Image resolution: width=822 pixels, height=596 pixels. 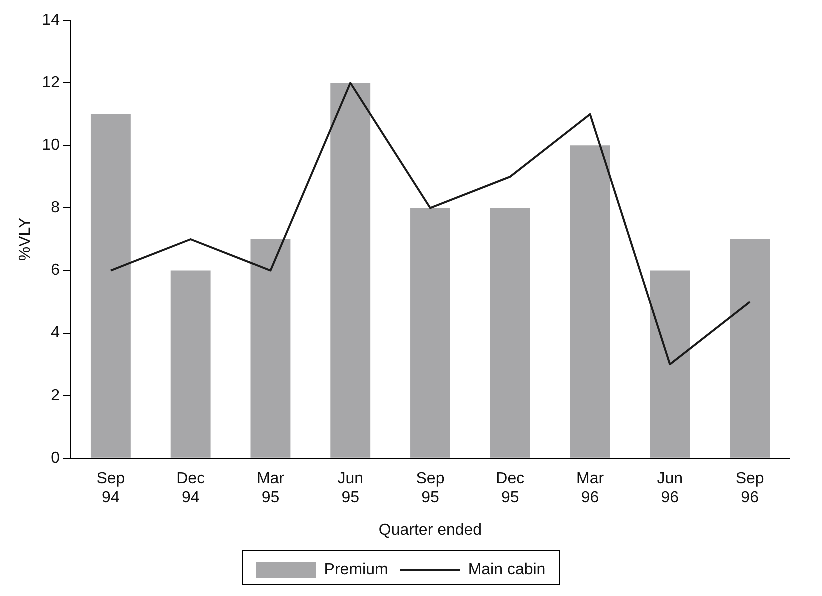 I want to click on x-tick-label: Jun 96, so click(x=670, y=488).